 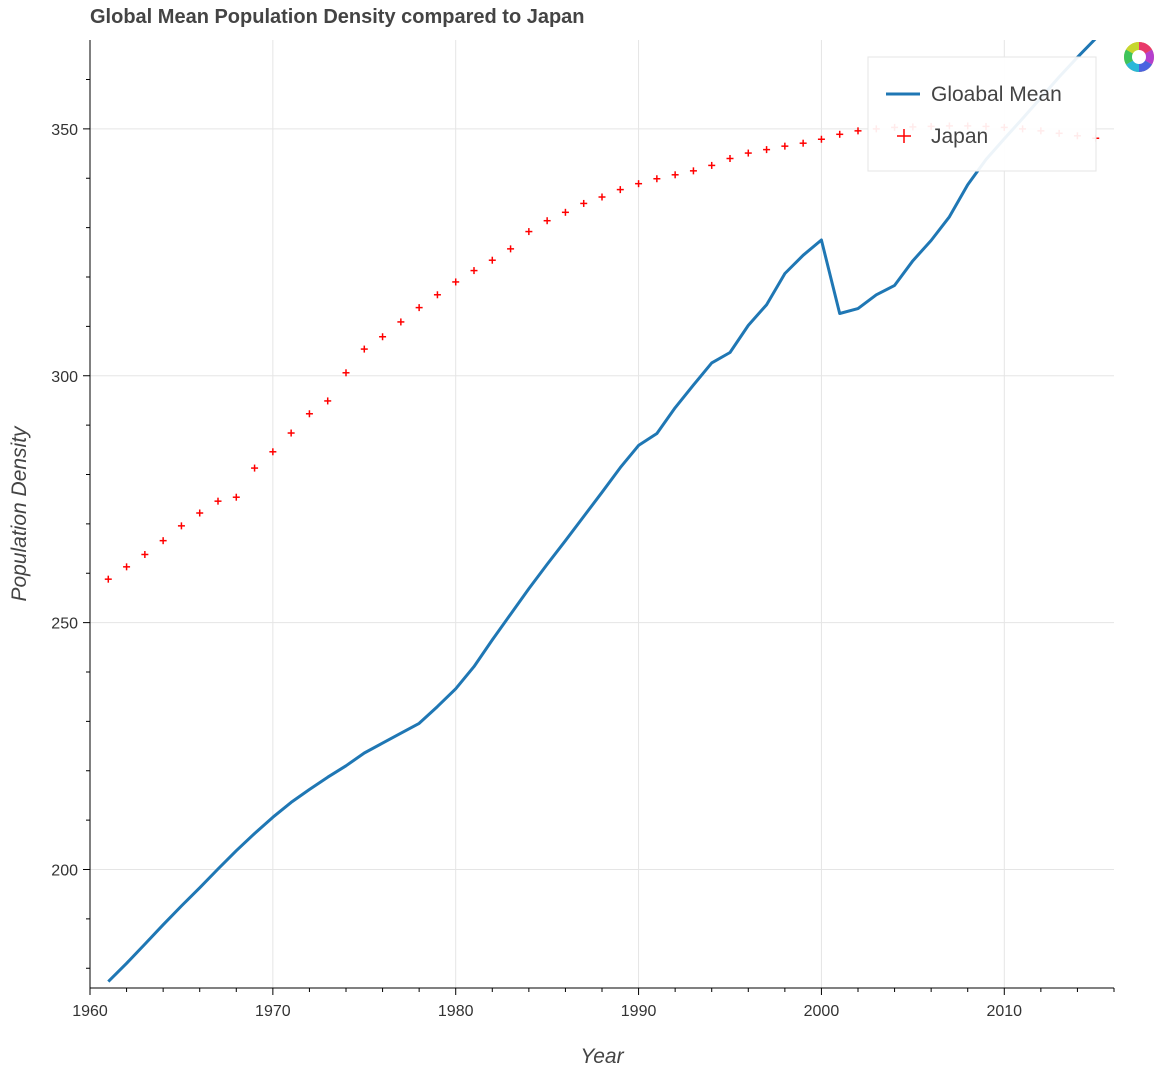 What do you see at coordinates (64, 624) in the screenshot?
I see `y-tick-label: 250` at bounding box center [64, 624].